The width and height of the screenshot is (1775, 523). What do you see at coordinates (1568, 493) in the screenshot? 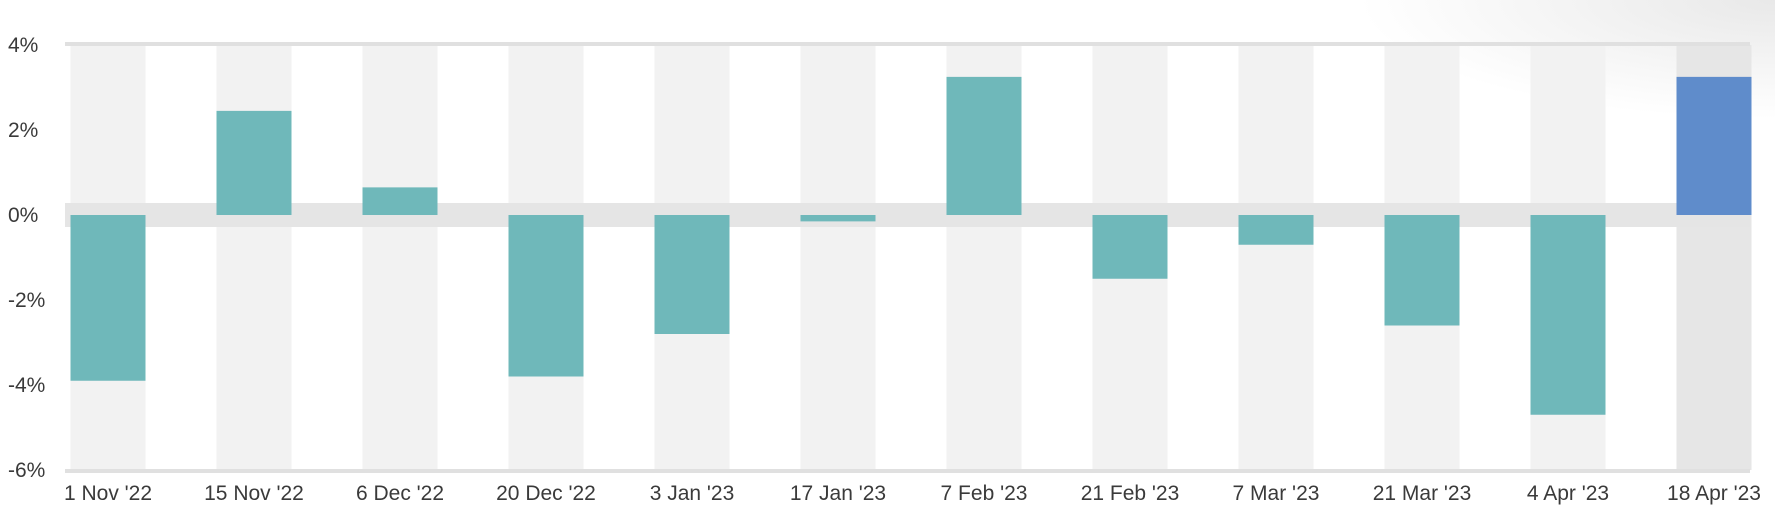
I see `x-tick-label: 4 Apr '23` at bounding box center [1568, 493].